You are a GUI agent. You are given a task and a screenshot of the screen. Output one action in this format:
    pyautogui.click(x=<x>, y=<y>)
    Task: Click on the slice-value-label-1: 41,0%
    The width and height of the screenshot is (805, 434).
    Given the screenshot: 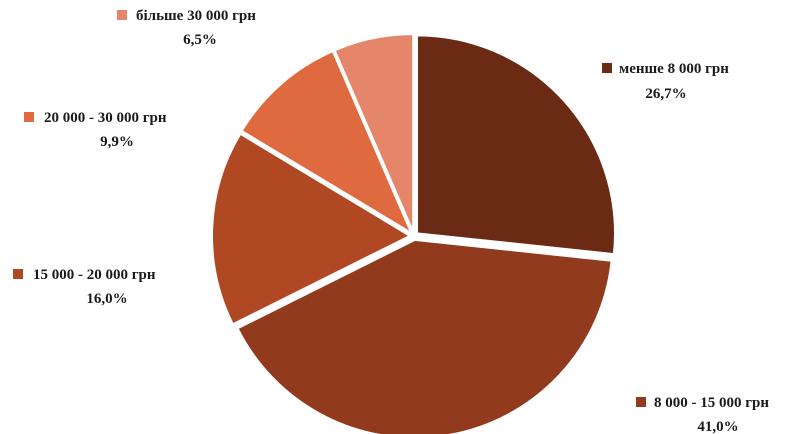 What is the action you would take?
    pyautogui.click(x=717, y=426)
    